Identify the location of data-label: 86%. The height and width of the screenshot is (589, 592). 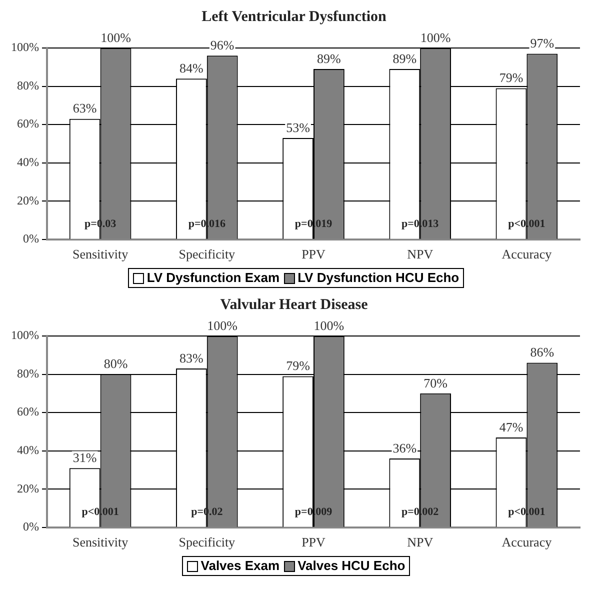
(542, 352).